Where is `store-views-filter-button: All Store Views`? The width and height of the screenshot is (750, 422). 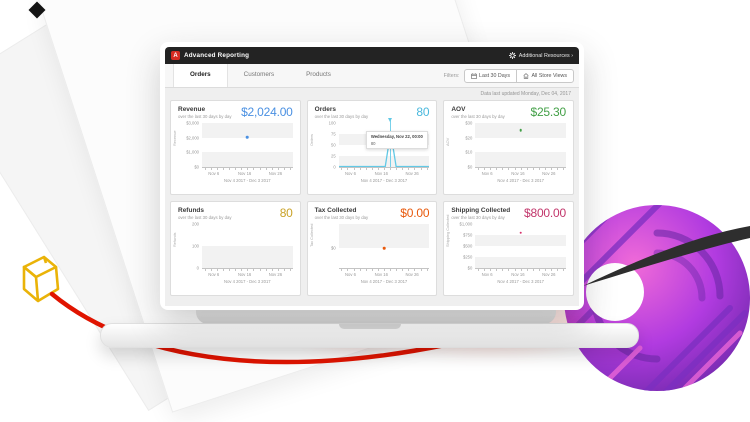 store-views-filter-button: All Store Views is located at coordinates (544, 75).